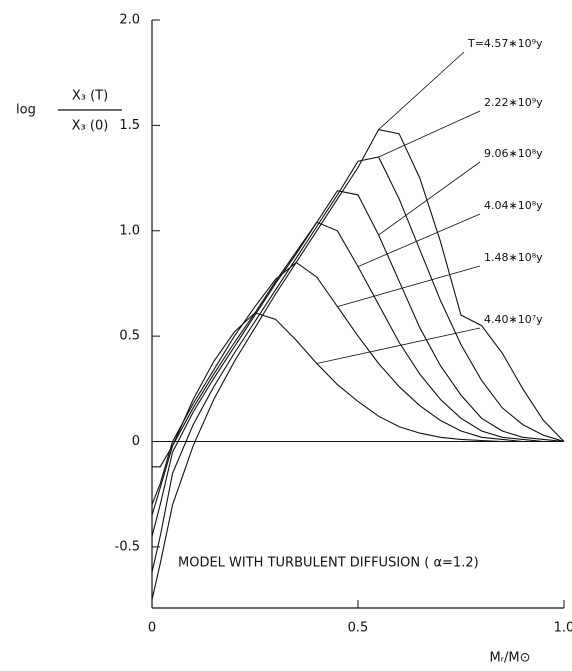  What do you see at coordinates (513, 153) in the screenshot?
I see `legend-label: 9.06∗10⁸y` at bounding box center [513, 153].